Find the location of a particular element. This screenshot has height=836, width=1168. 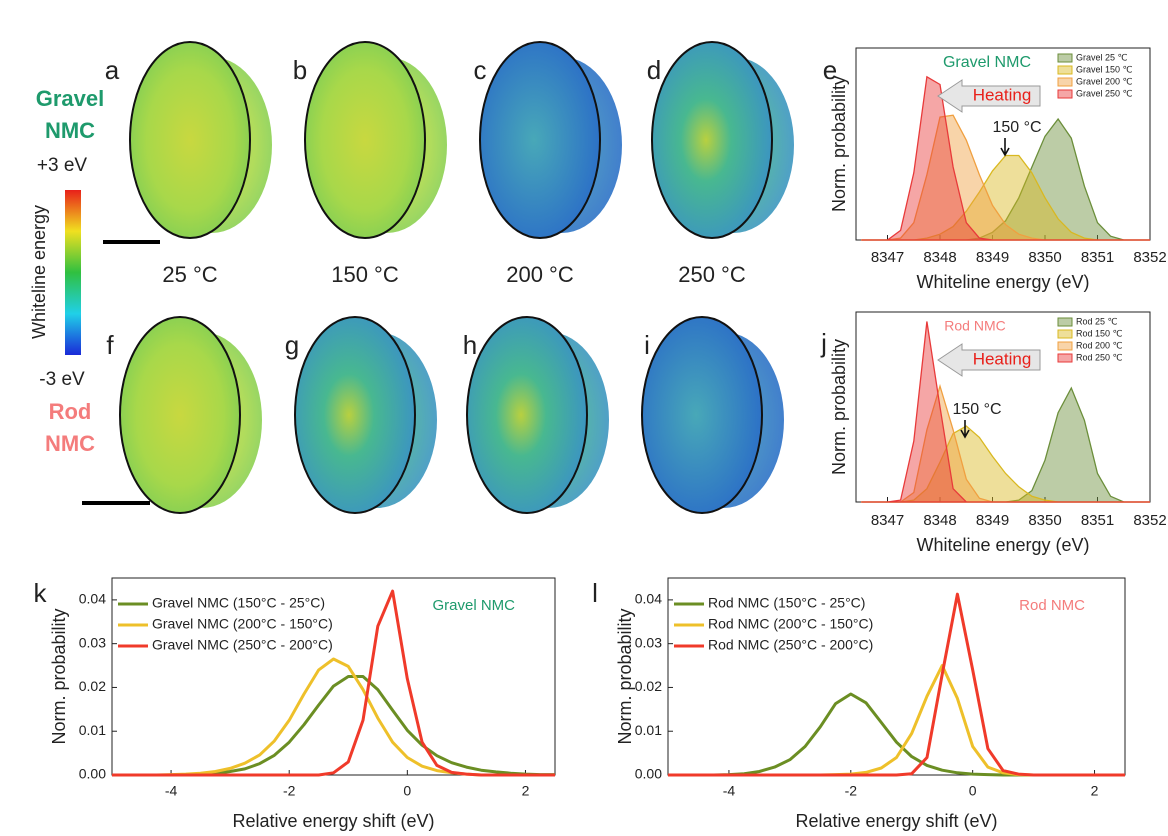

panel-label: j is located at coordinates (823, 343).